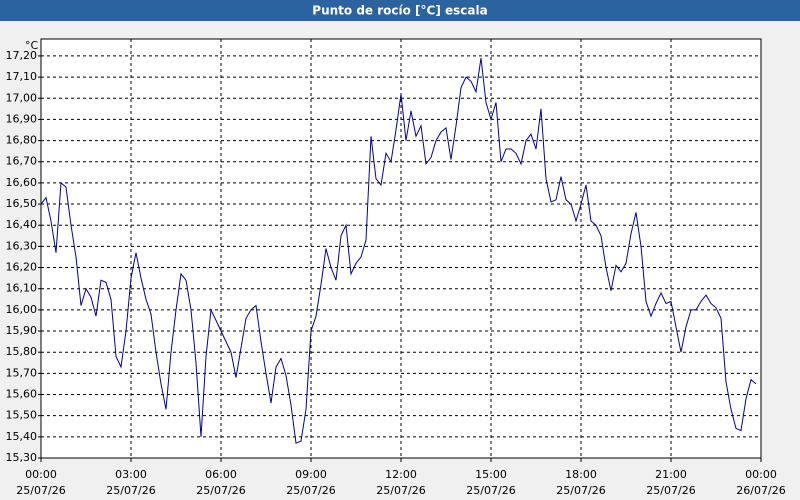 Image resolution: width=800 pixels, height=500 pixels. I want to click on y-unit: °C, so click(32, 45).